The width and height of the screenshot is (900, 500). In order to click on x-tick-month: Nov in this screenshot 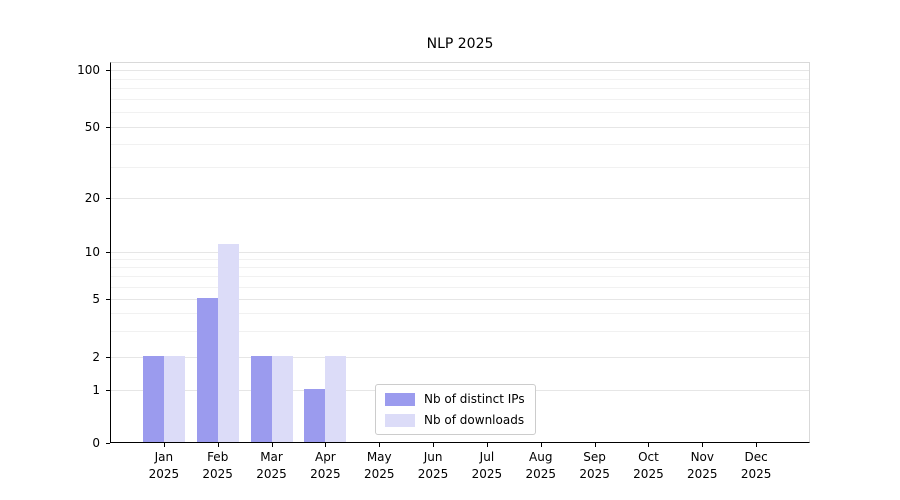, I will do `click(702, 457)`.